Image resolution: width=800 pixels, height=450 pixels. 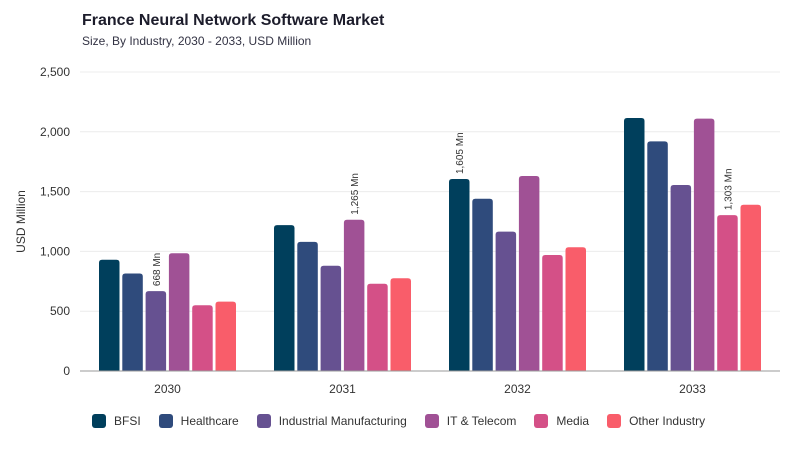 What do you see at coordinates (60, 311) in the screenshot?
I see `y-tick-label: 500` at bounding box center [60, 311].